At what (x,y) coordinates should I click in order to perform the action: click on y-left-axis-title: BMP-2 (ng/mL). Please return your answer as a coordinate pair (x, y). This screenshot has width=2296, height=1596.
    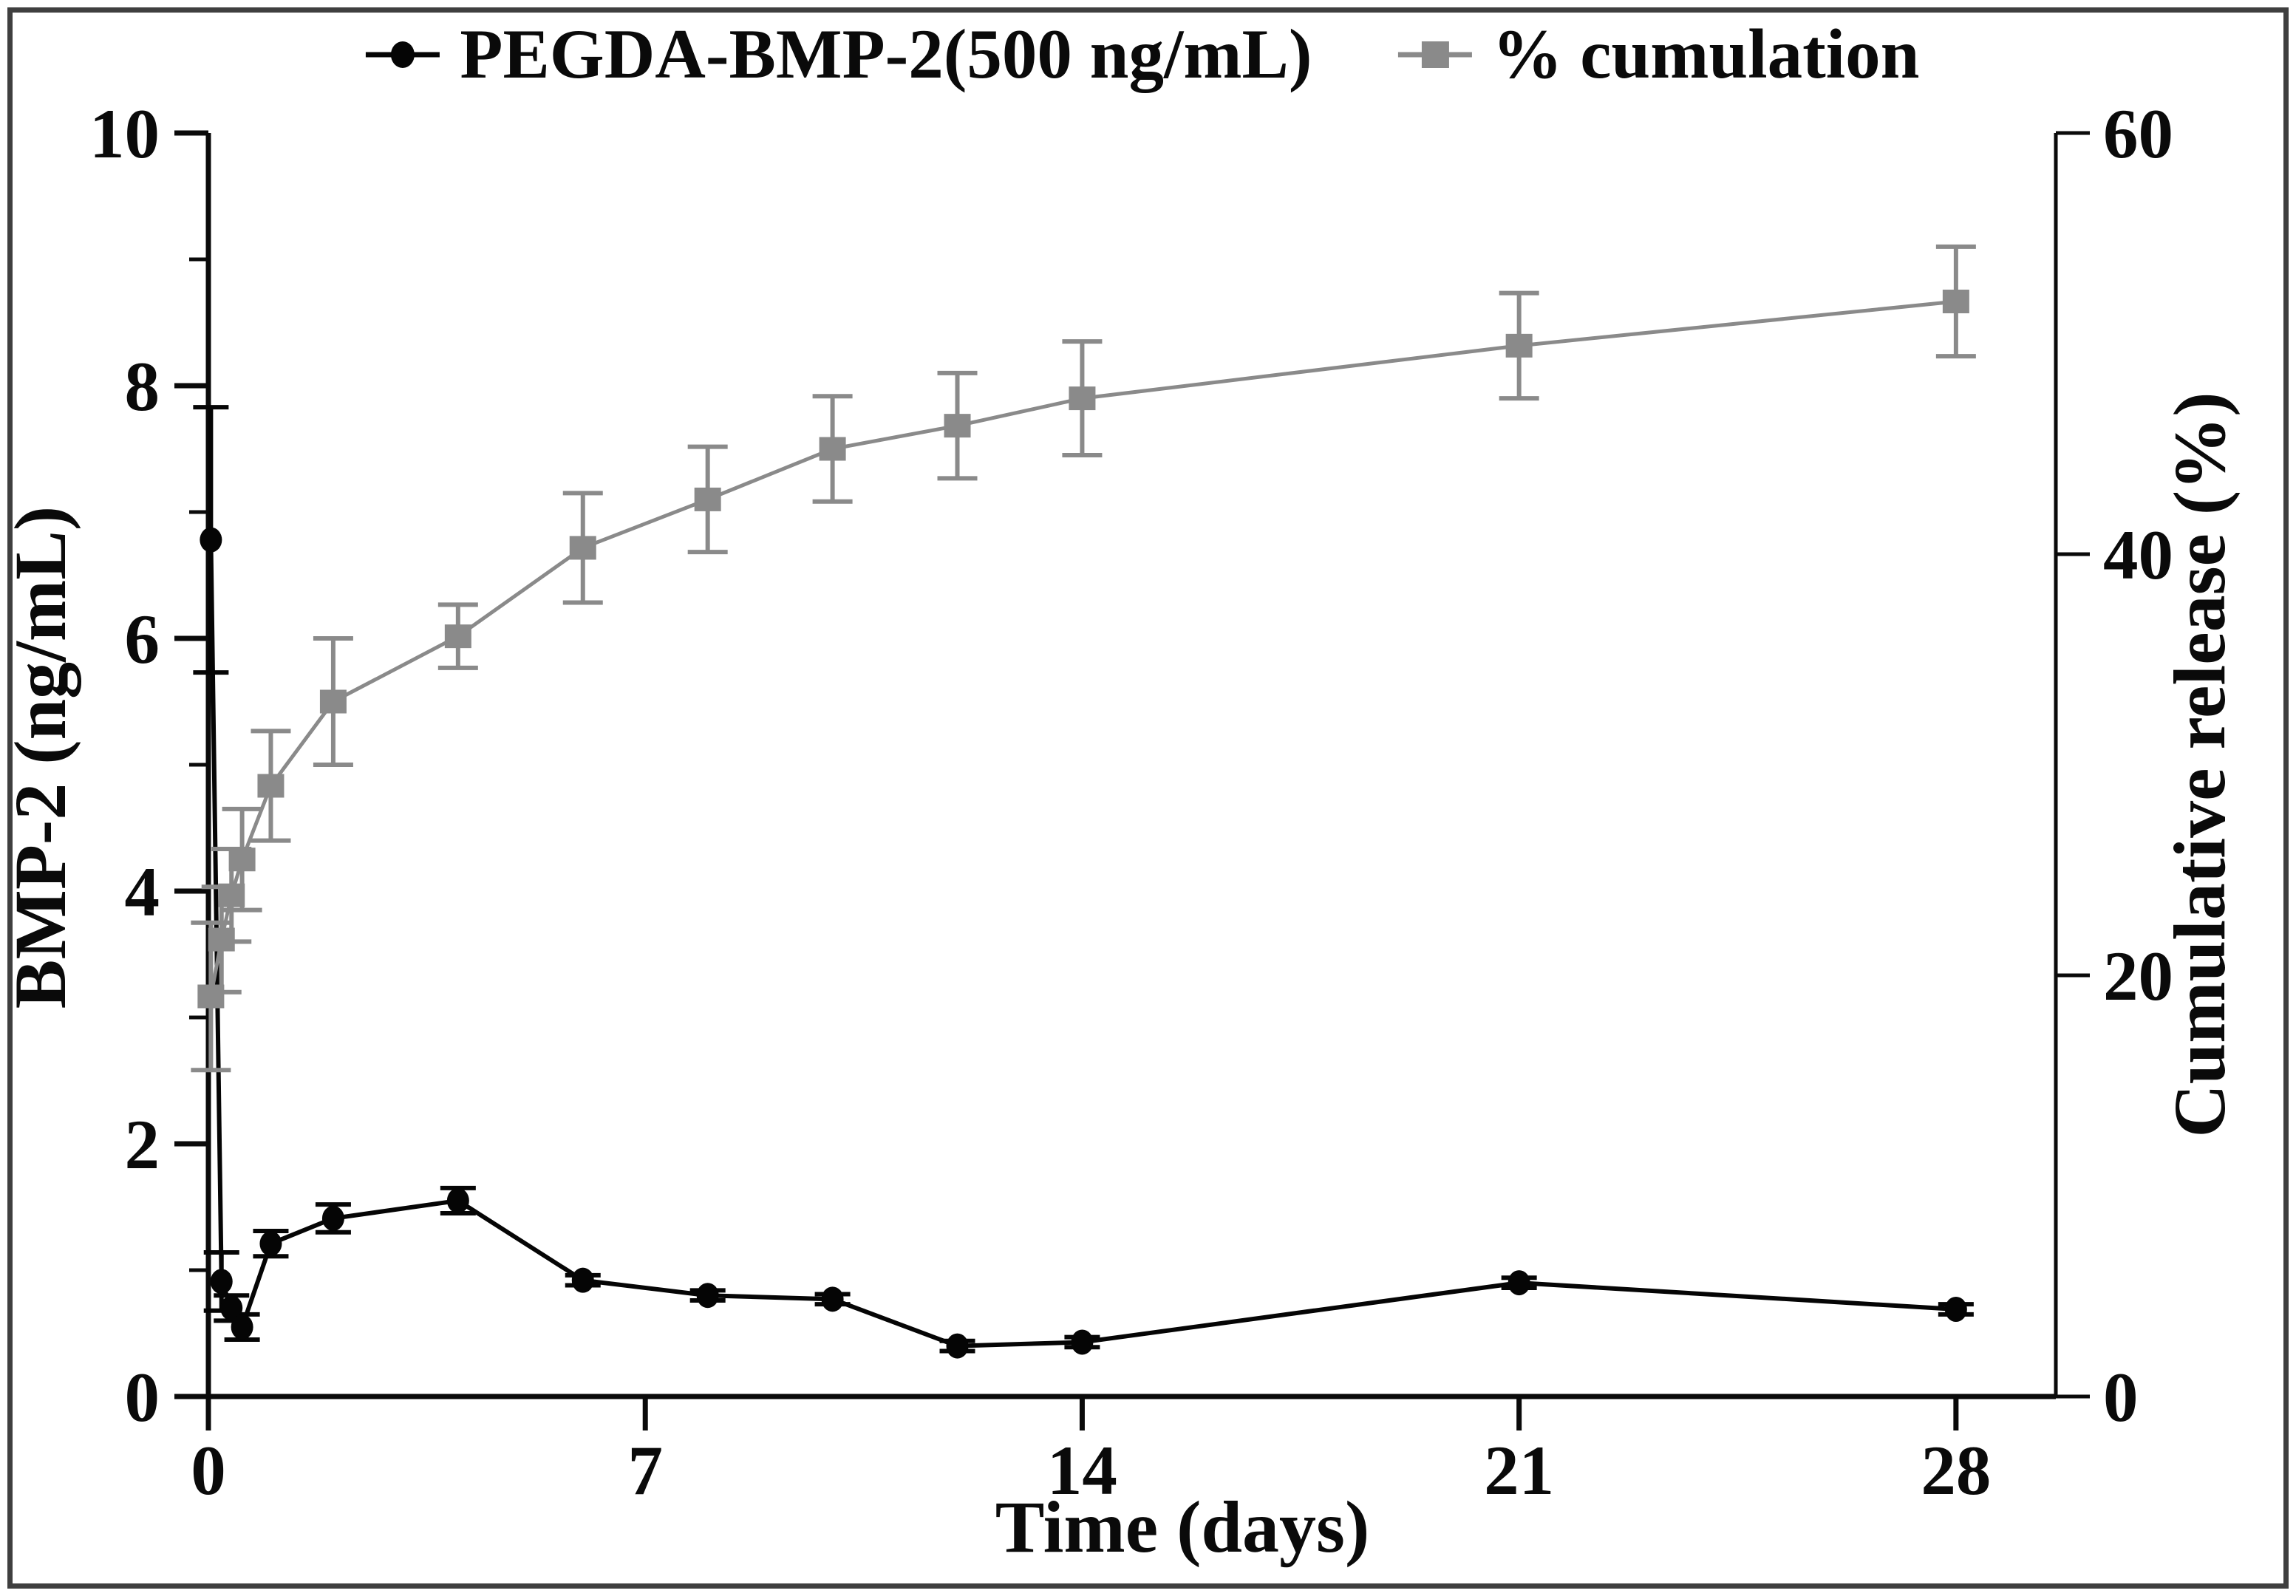
    Looking at the image, I should click on (40, 757).